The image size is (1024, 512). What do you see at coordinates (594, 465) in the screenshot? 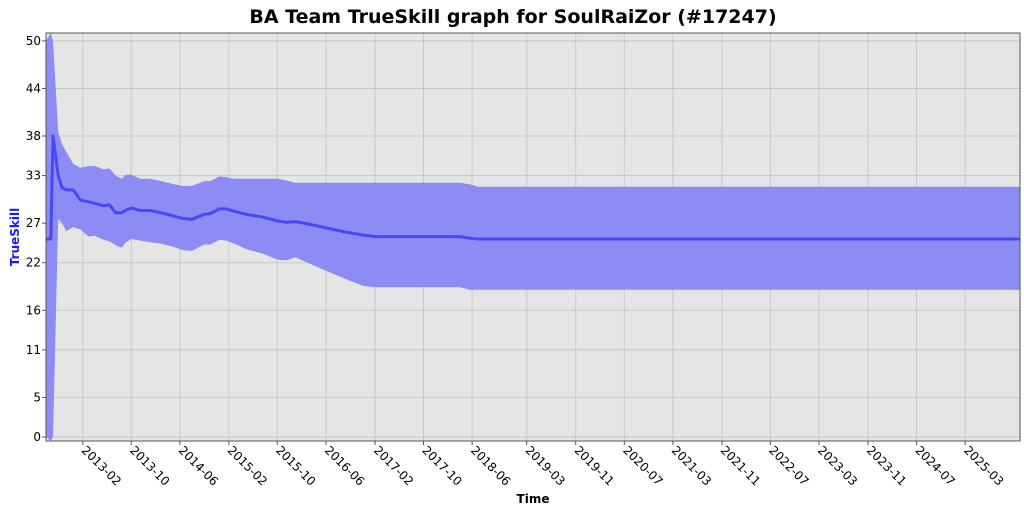
I see `x-tick-label: 2019-11` at bounding box center [594, 465].